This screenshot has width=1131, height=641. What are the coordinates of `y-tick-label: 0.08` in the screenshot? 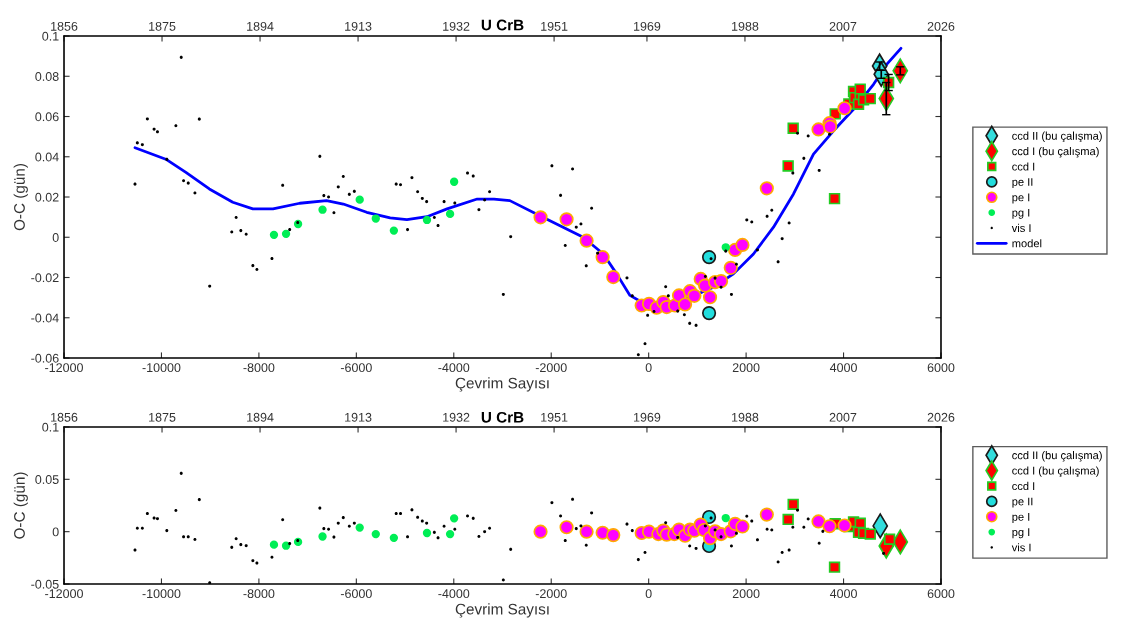 It's located at (47, 76).